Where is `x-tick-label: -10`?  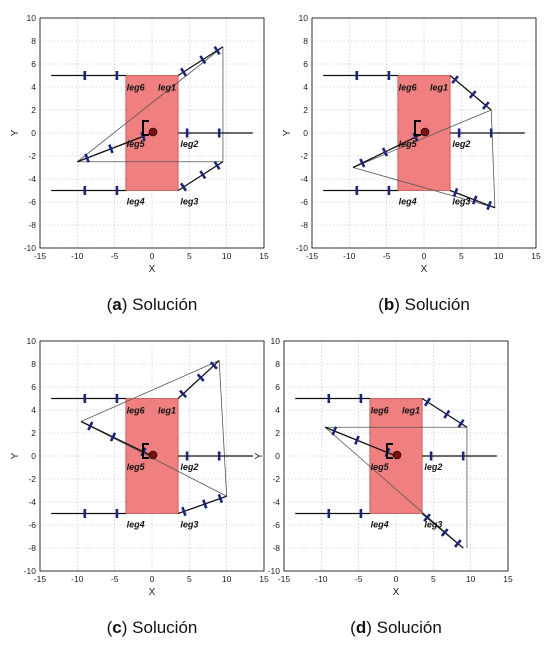
x-tick-label: -10 is located at coordinates (349, 256).